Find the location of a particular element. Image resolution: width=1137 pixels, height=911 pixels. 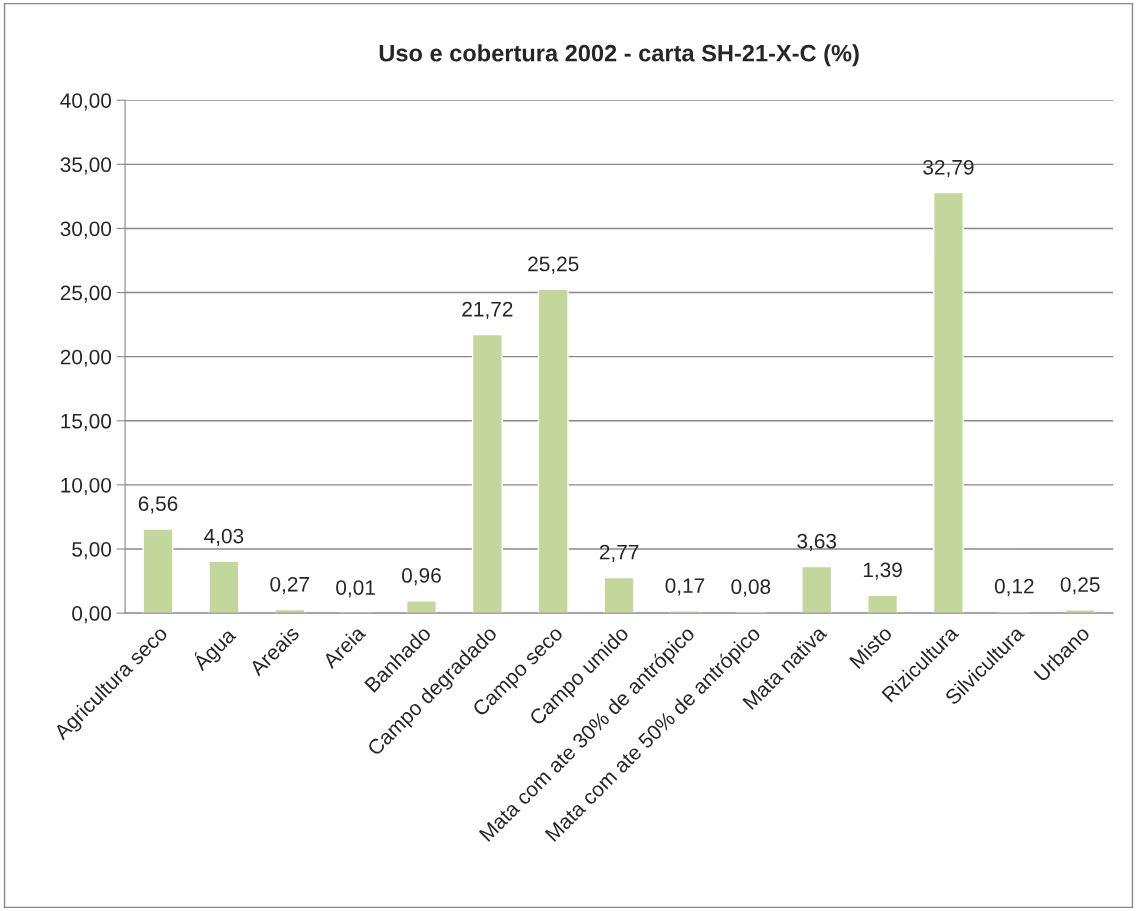

y-tick-label: 0,00 is located at coordinates (92, 615).